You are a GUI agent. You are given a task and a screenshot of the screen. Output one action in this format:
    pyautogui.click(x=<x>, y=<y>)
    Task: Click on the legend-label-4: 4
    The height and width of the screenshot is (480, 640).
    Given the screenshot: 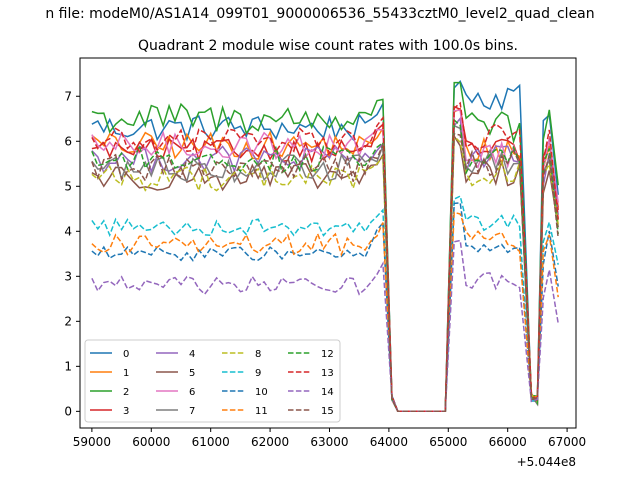 What is the action you would take?
    pyautogui.click(x=192, y=354)
    